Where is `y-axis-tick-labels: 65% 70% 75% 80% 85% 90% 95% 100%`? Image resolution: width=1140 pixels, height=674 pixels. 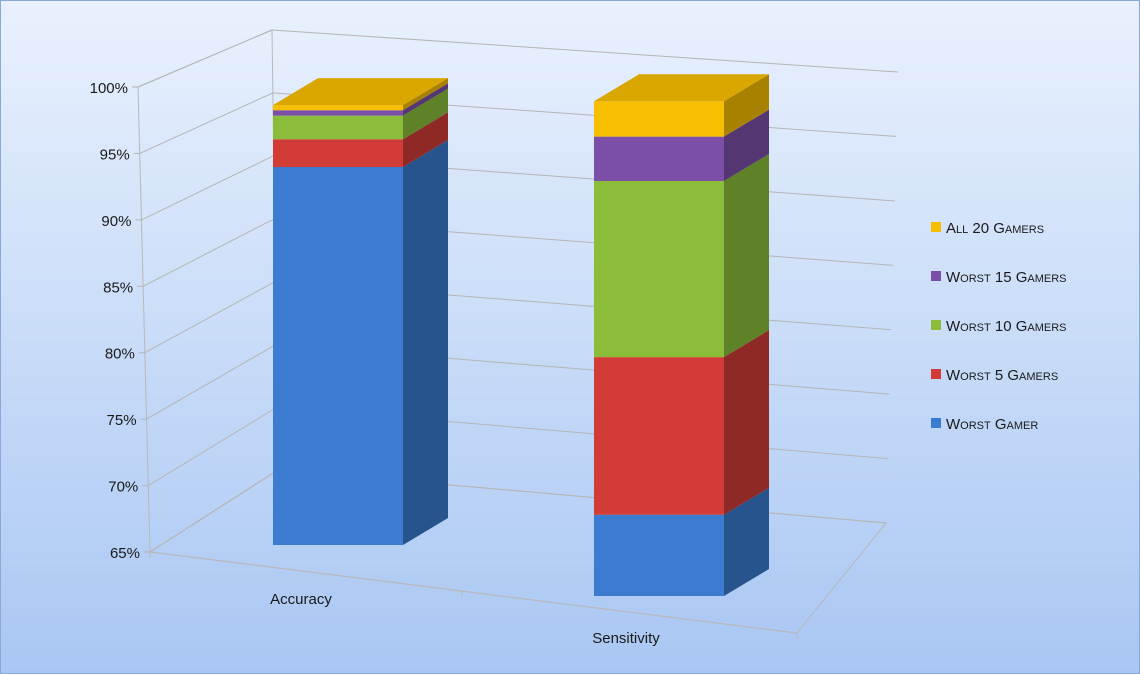 y-axis-tick-labels: 65% 70% 75% 80% 85% 90% 95% 100% is located at coordinates (115, 321).